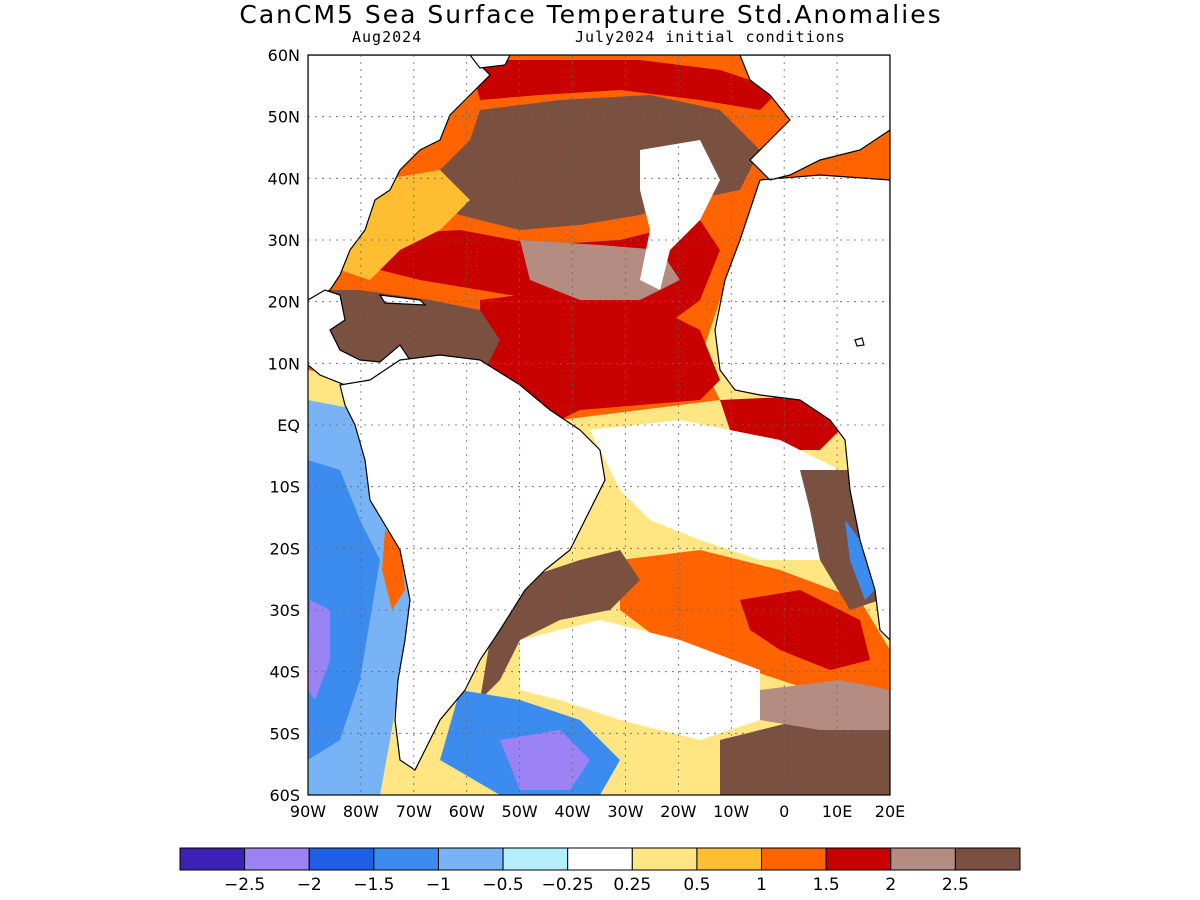  Describe the element at coordinates (373, 885) in the screenshot. I see `colorbar-label: −1.5` at that location.